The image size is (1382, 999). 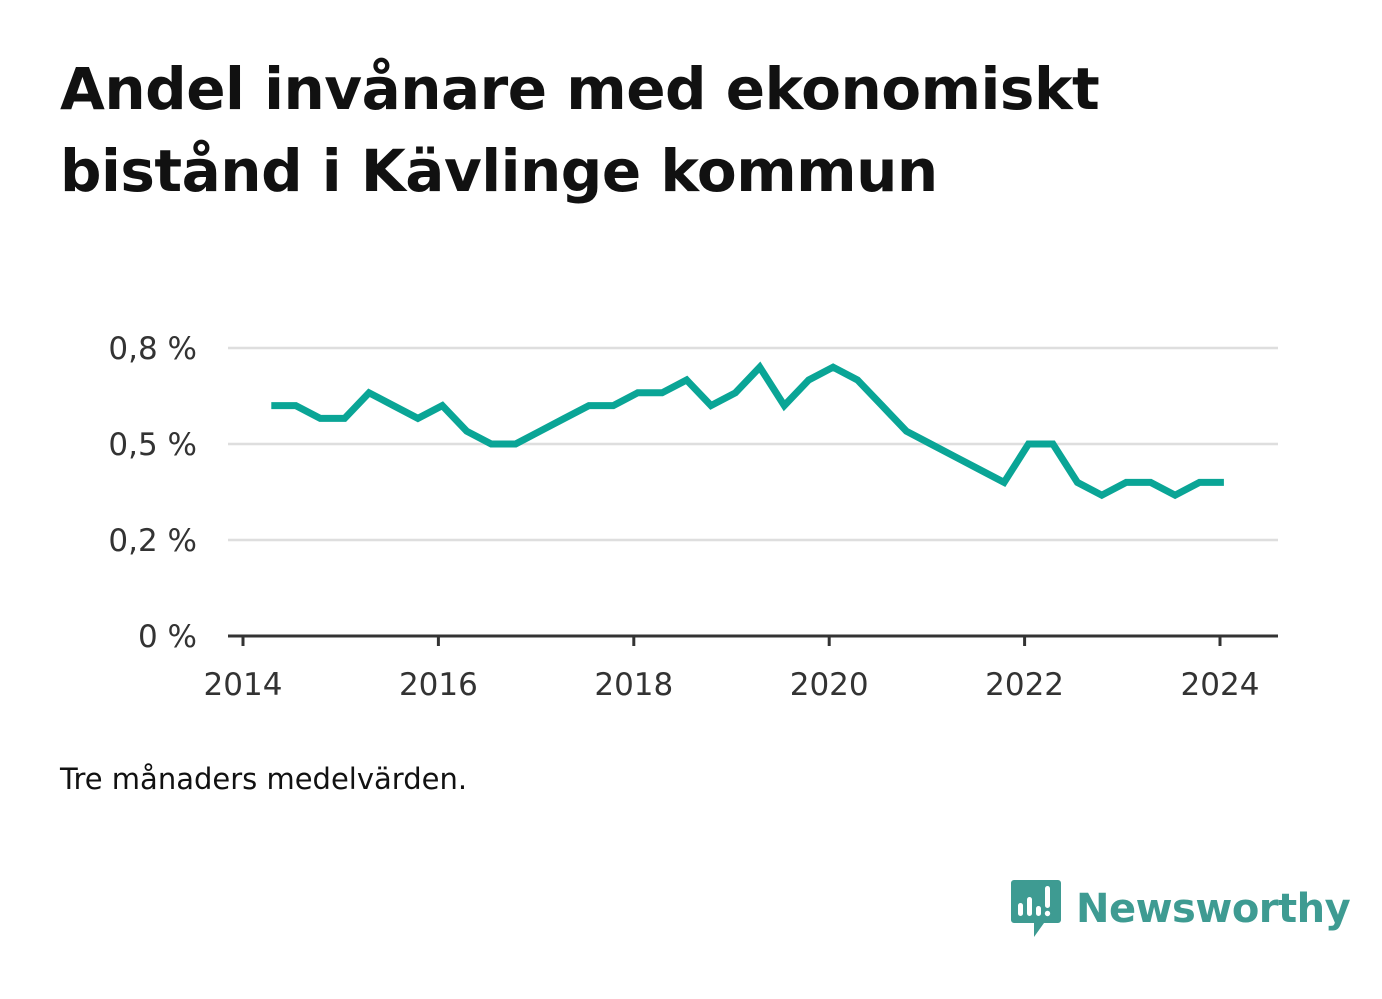 I want to click on series-line-group, so click(x=747, y=430).